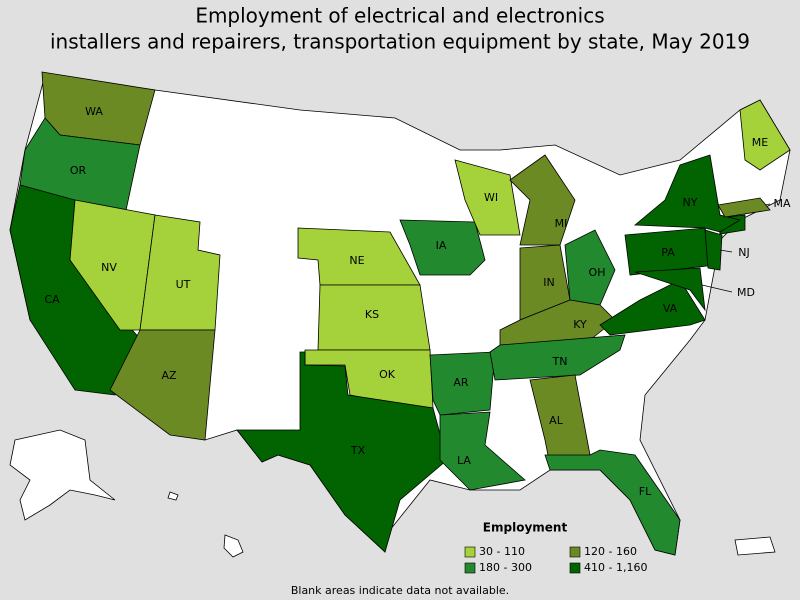 The image size is (800, 600). What do you see at coordinates (670, 308) in the screenshot?
I see `state-label: VA` at bounding box center [670, 308].